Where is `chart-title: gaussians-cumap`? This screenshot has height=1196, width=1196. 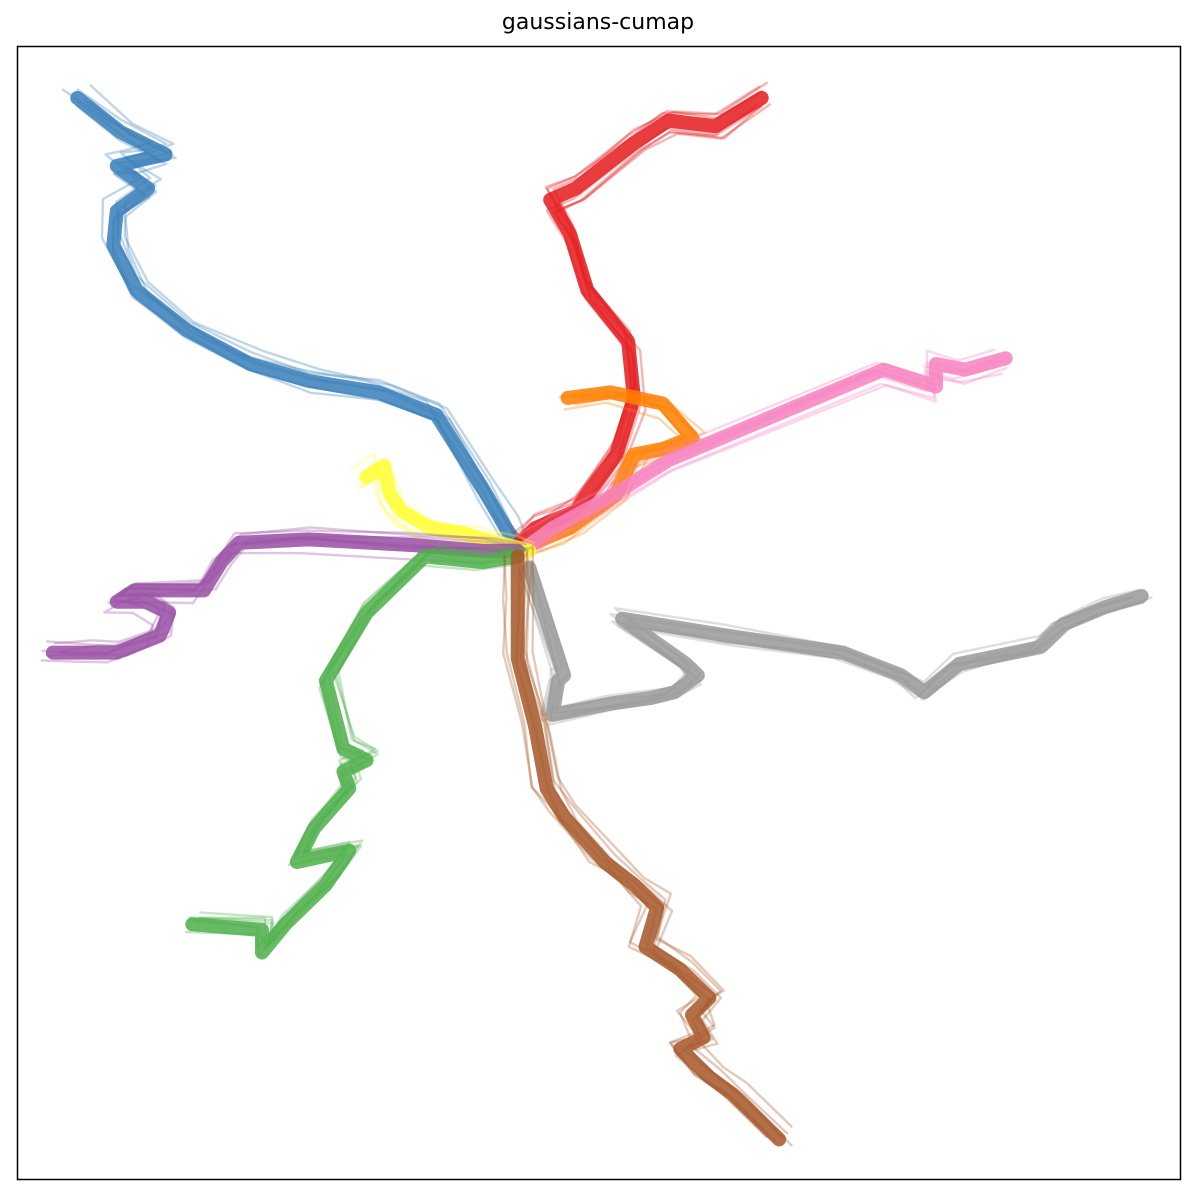 chart-title: gaussians-cumap is located at coordinates (598, 22).